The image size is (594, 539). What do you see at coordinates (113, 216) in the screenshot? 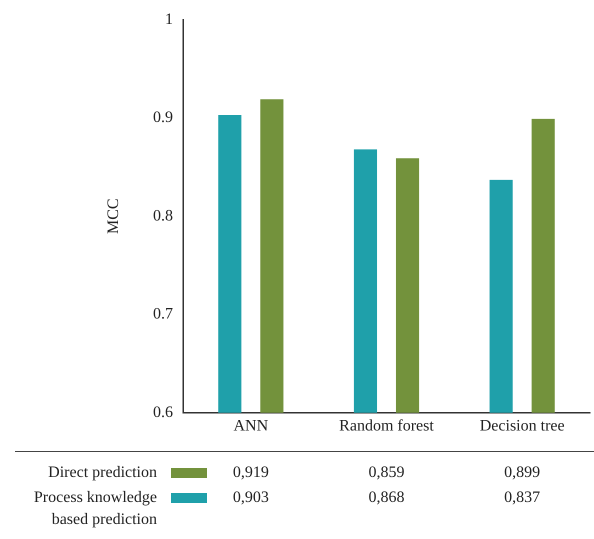
I see `y-axis-title: MCC` at bounding box center [113, 216].